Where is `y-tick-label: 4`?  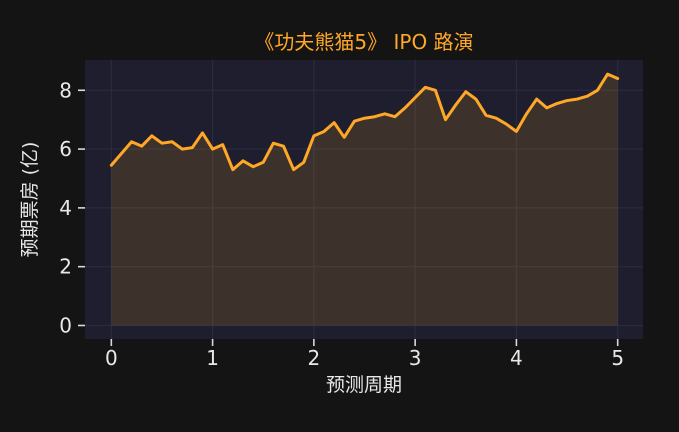
y-tick-label: 4 is located at coordinates (65, 208).